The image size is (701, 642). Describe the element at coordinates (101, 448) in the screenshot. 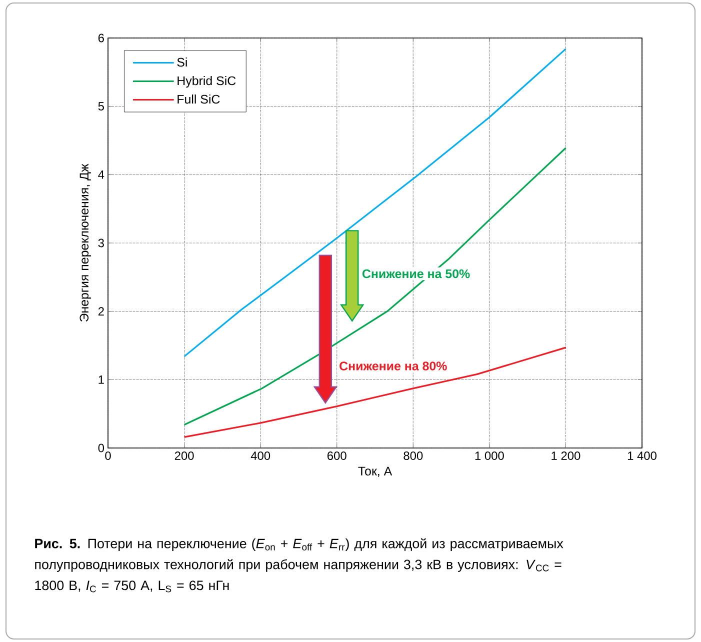

I see `y-tick-label: 0` at that location.